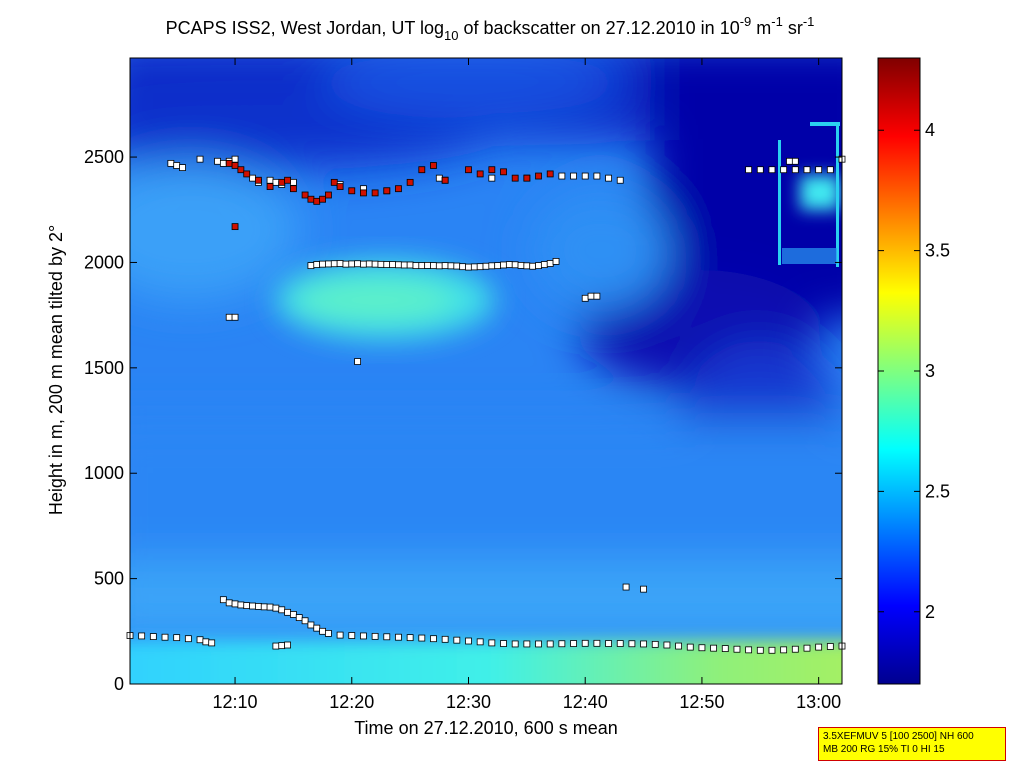 The image size is (1023, 767). What do you see at coordinates (930, 130) in the screenshot?
I see `colorbar-tick-label: 4` at bounding box center [930, 130].